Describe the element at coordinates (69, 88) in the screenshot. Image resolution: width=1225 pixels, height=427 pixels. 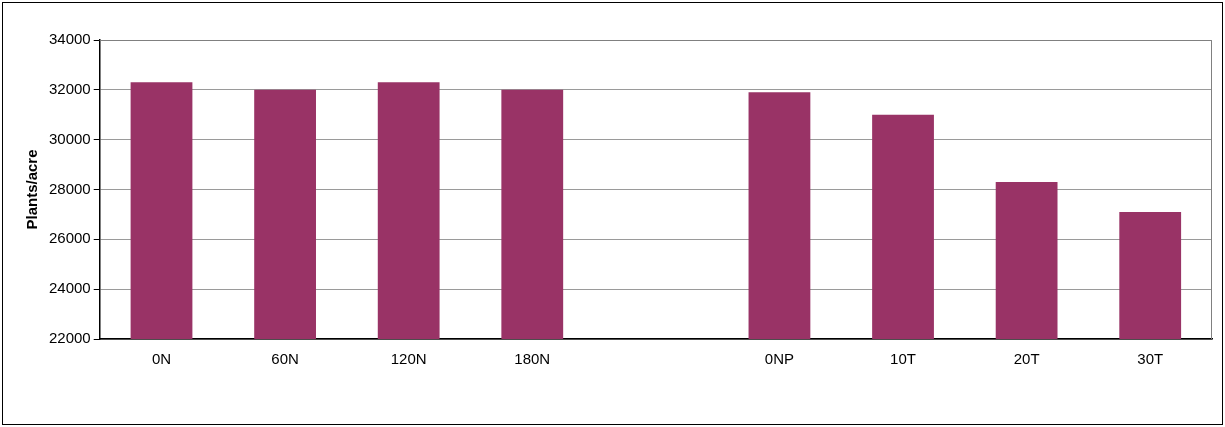
I see `y-tick-label: 32000` at that location.